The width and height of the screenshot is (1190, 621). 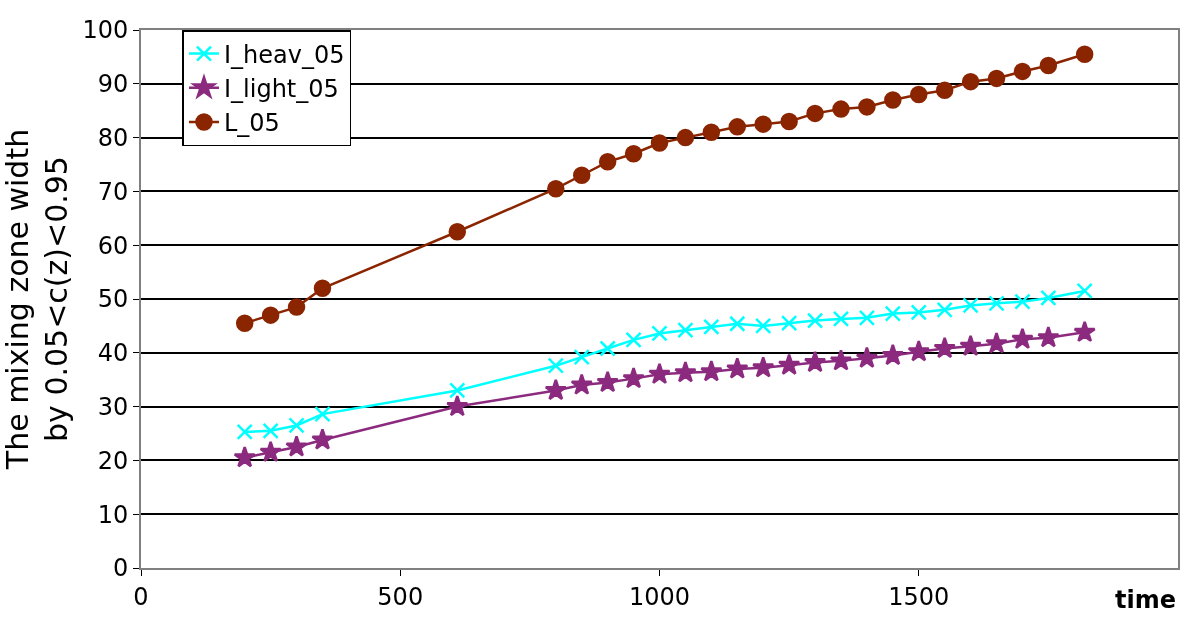 What do you see at coordinates (113, 191) in the screenshot?
I see `y-tick-label: 70` at bounding box center [113, 191].